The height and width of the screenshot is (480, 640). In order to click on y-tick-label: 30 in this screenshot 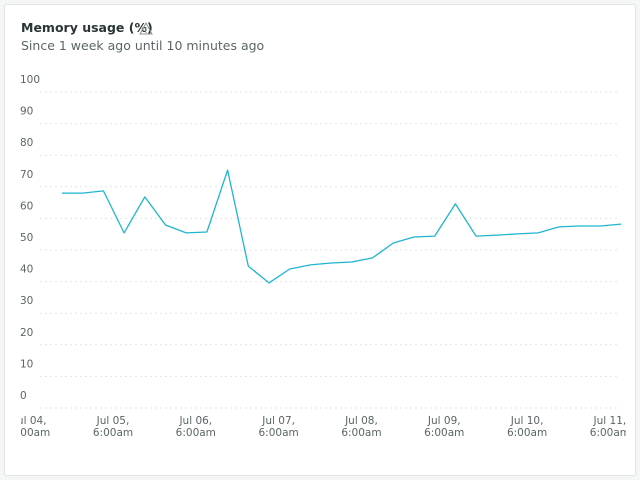, I will do `click(26, 301)`.